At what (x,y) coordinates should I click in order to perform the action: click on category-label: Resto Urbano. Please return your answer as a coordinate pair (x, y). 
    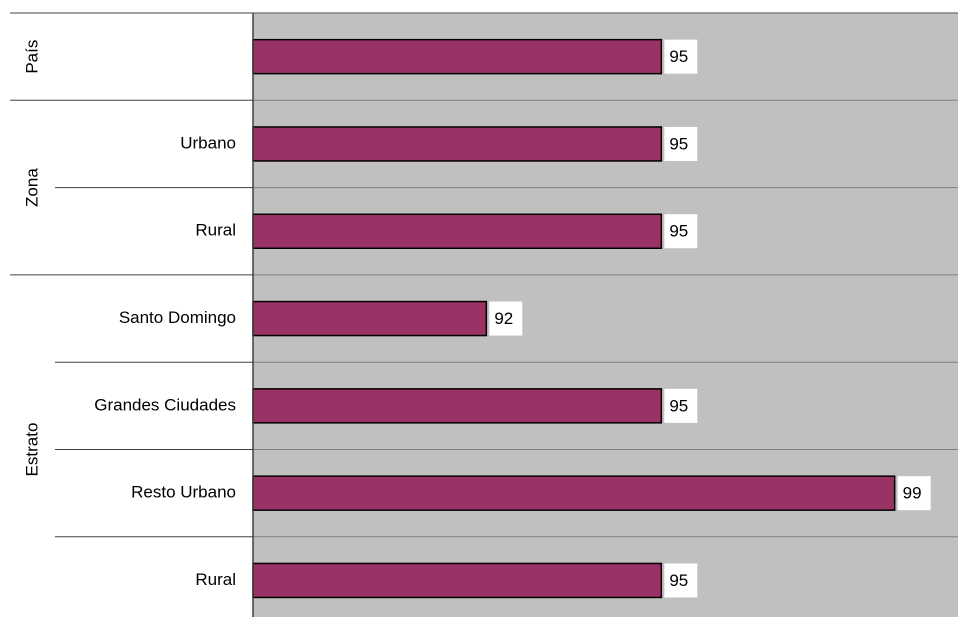
    Looking at the image, I should click on (183, 492).